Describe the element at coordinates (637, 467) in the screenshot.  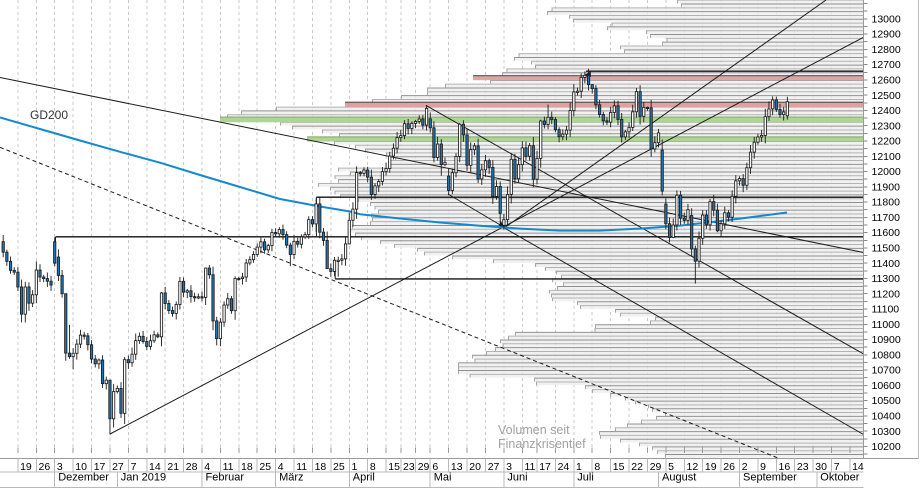
I see `svg-text: 22` at that location.